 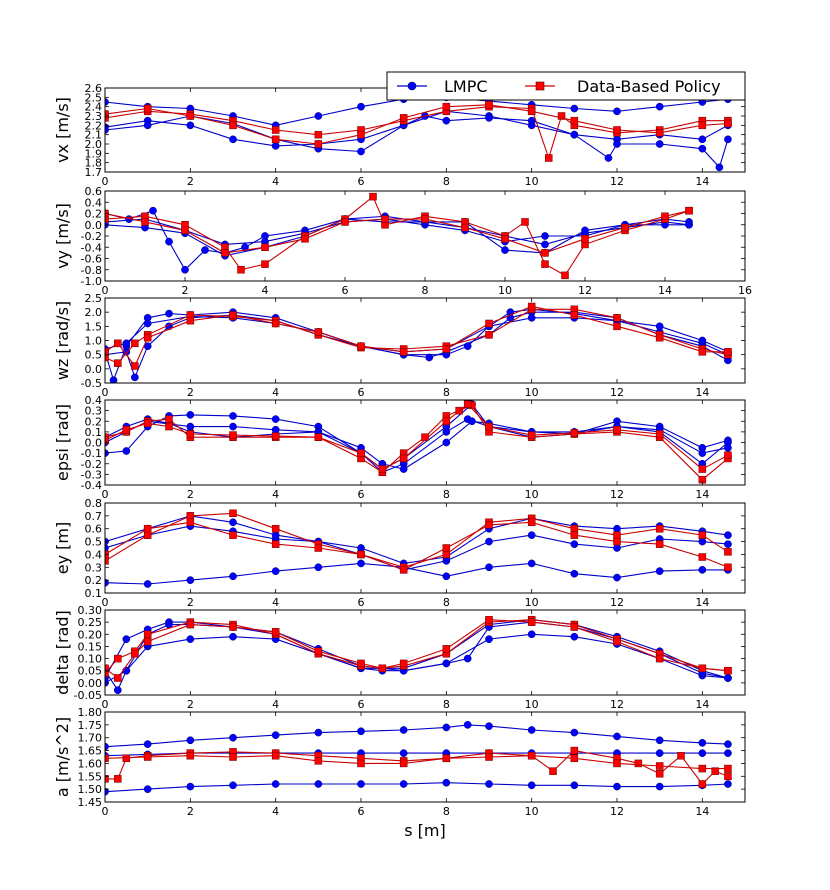 I want to click on y-tick-label: 2.2, so click(x=94, y=125).